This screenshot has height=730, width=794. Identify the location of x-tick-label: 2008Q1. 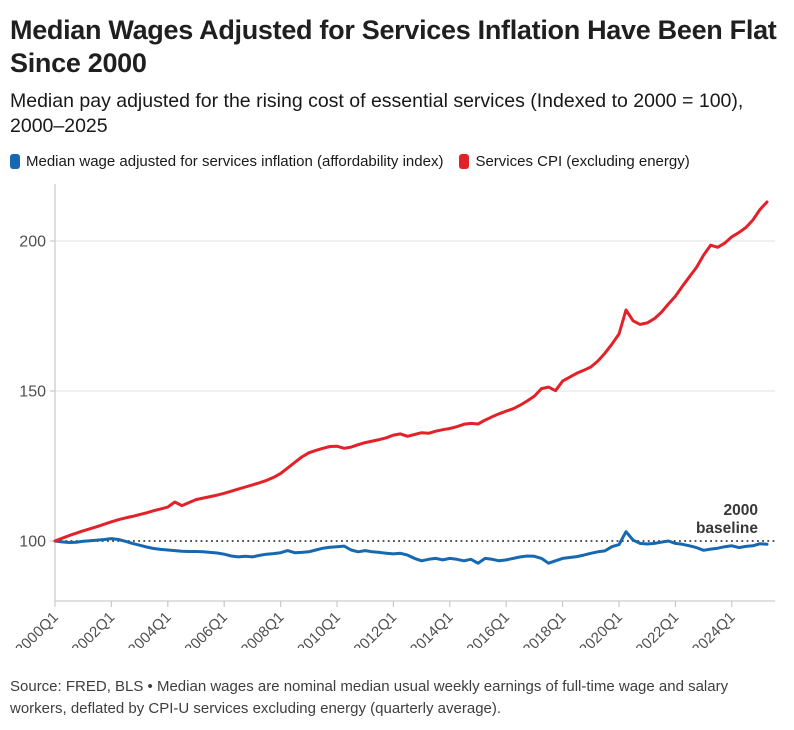
(263, 627).